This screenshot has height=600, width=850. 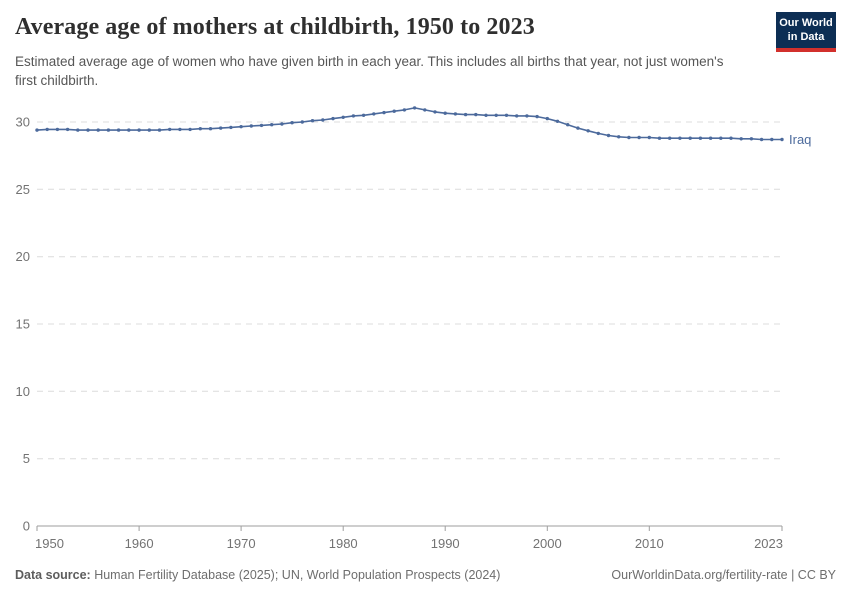 What do you see at coordinates (23, 391) in the screenshot?
I see `y-tick-label: 10` at bounding box center [23, 391].